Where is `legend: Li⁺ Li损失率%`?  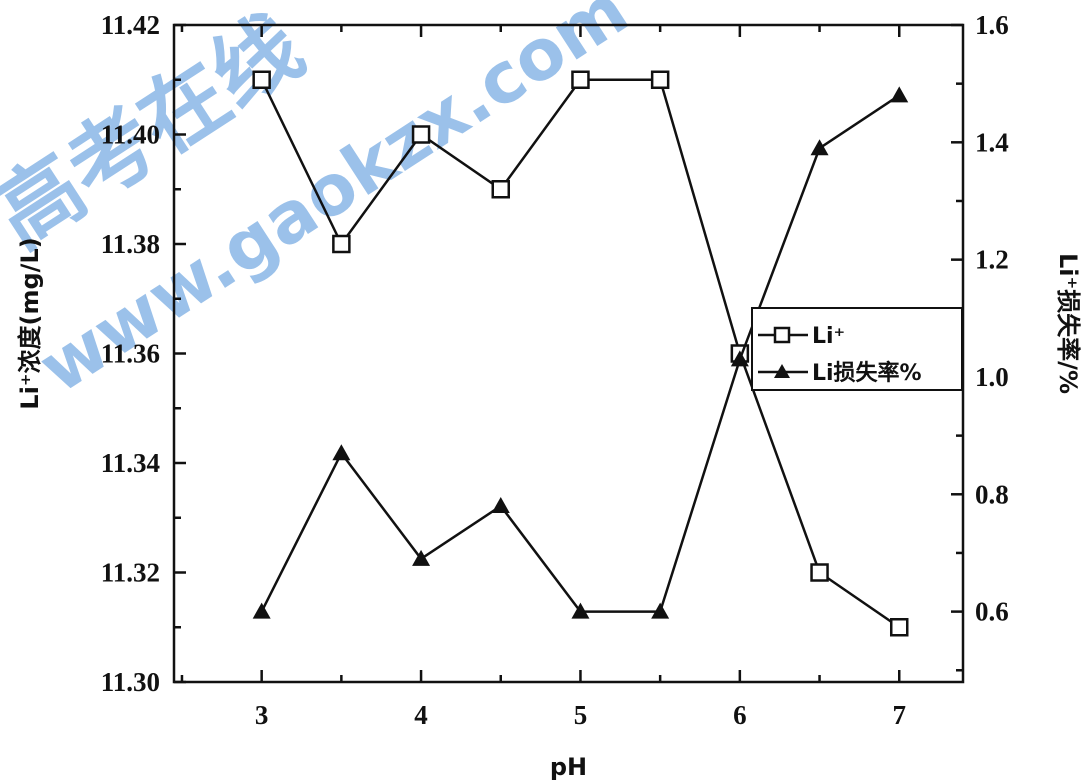
legend: Li⁺ Li损失率% is located at coordinates (857, 349).